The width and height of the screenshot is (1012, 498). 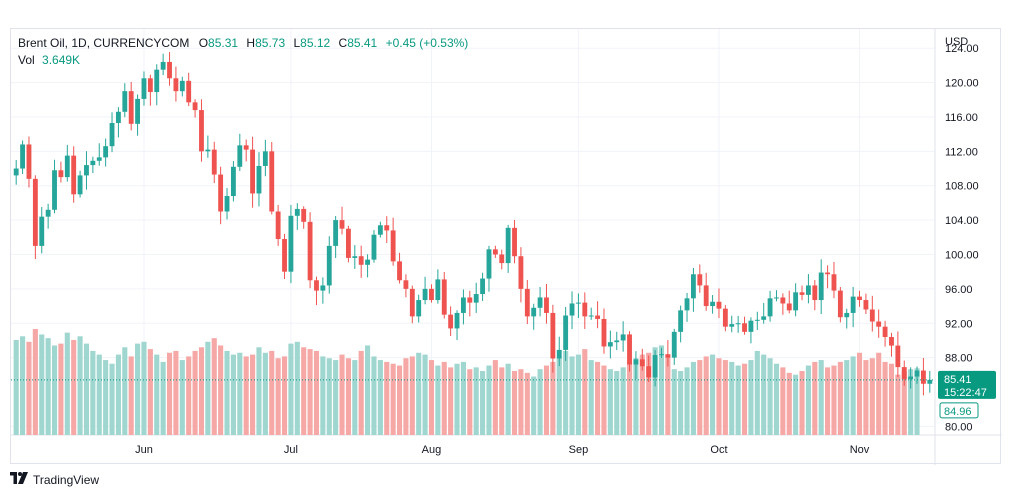 What do you see at coordinates (362, 43) in the screenshot?
I see `close-value: 85.41` at bounding box center [362, 43].